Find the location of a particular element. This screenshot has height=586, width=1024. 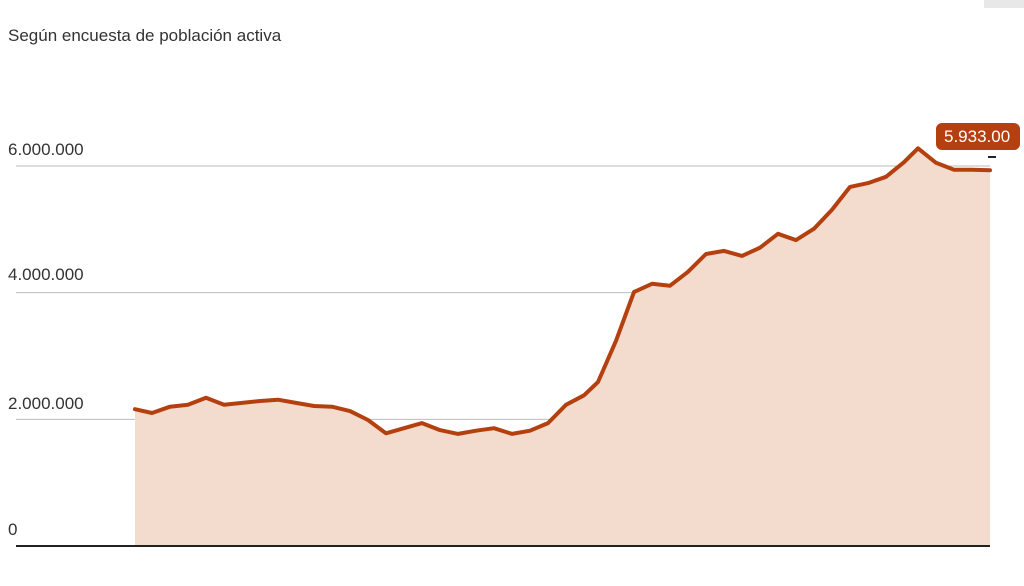

y-tick-2m: 2.000.000 is located at coordinates (46, 403).